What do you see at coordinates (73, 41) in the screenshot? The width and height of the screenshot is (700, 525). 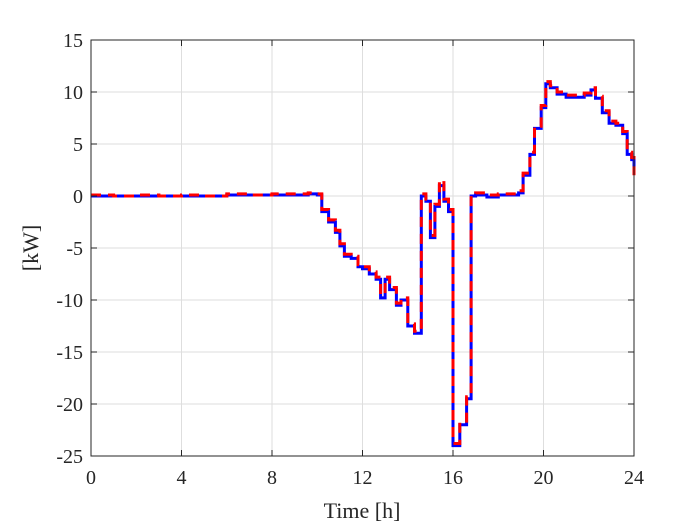 I see `y-tick-label: 15` at bounding box center [73, 41].